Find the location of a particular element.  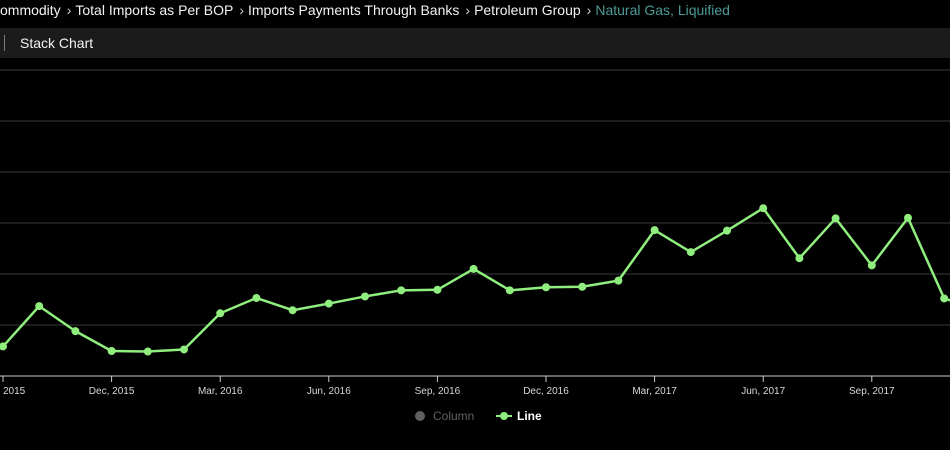

x-tick-label: Jun, 2017 is located at coordinates (763, 391).